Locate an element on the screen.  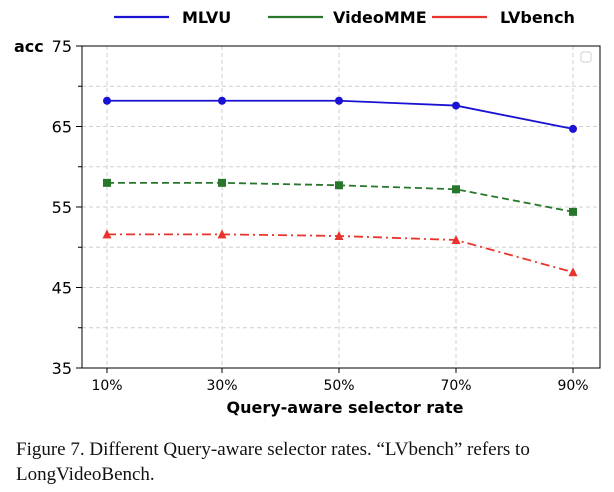
series-lvbench is located at coordinates (340, 253).